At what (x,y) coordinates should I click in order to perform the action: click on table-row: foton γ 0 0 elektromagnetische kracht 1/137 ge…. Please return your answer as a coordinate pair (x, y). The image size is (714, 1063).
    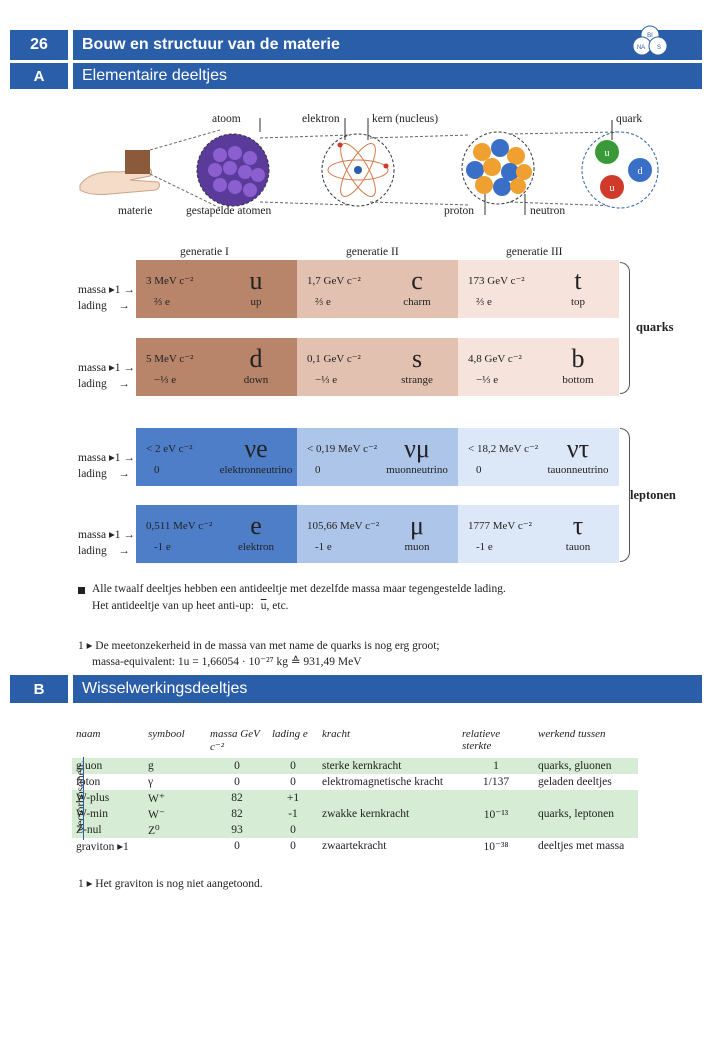
    Looking at the image, I should click on (355, 782).